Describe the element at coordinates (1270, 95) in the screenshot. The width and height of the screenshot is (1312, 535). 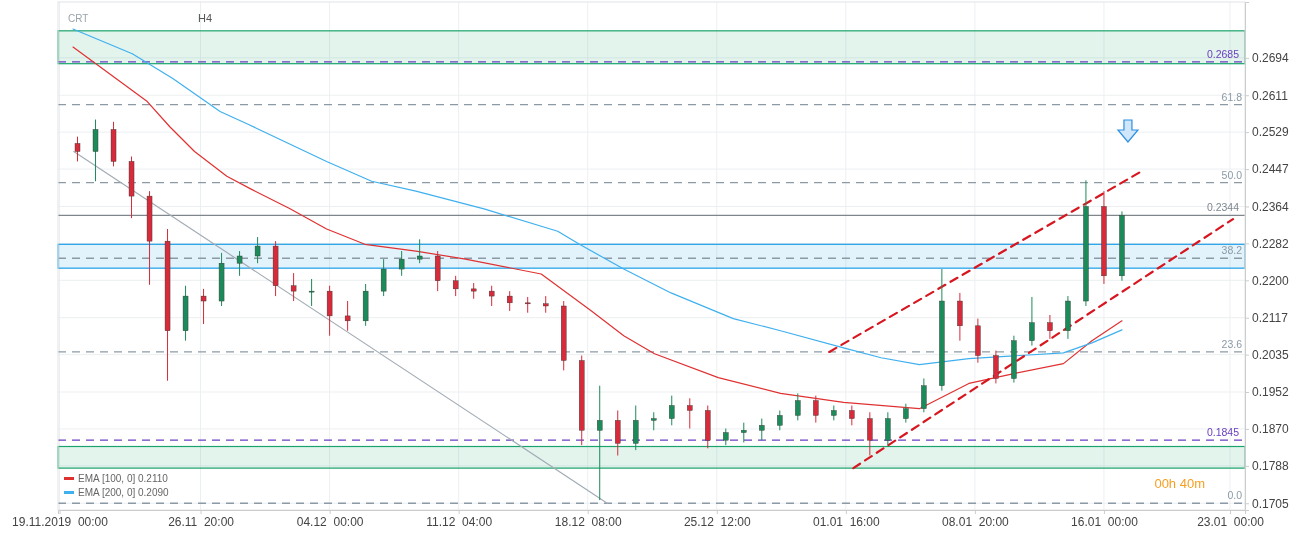
I see `y-tick-label: 0.2611` at that location.